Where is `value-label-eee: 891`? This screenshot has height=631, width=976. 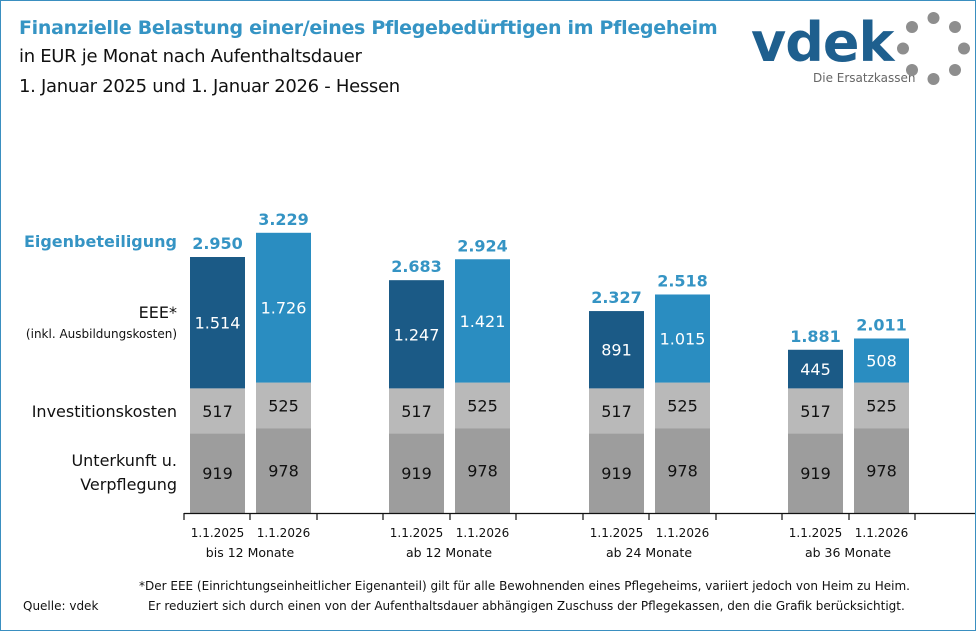
value-label-eee: 891 is located at coordinates (616, 350).